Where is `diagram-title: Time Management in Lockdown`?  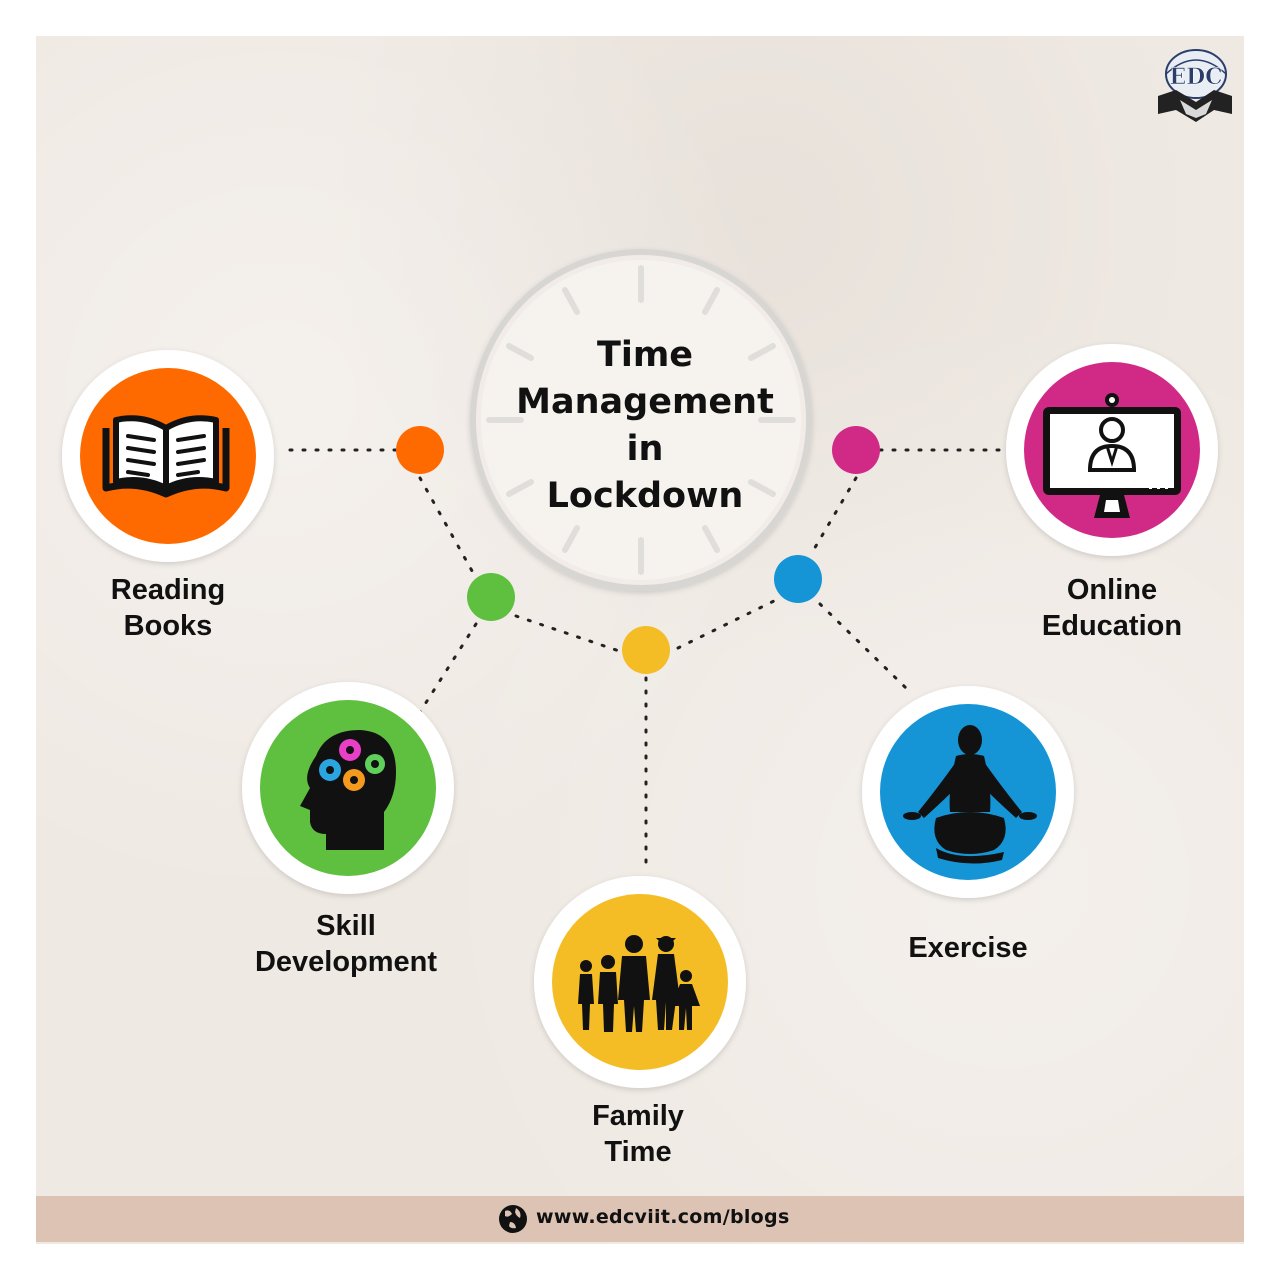 diagram-title: Time Management in Lockdown is located at coordinates (645, 425).